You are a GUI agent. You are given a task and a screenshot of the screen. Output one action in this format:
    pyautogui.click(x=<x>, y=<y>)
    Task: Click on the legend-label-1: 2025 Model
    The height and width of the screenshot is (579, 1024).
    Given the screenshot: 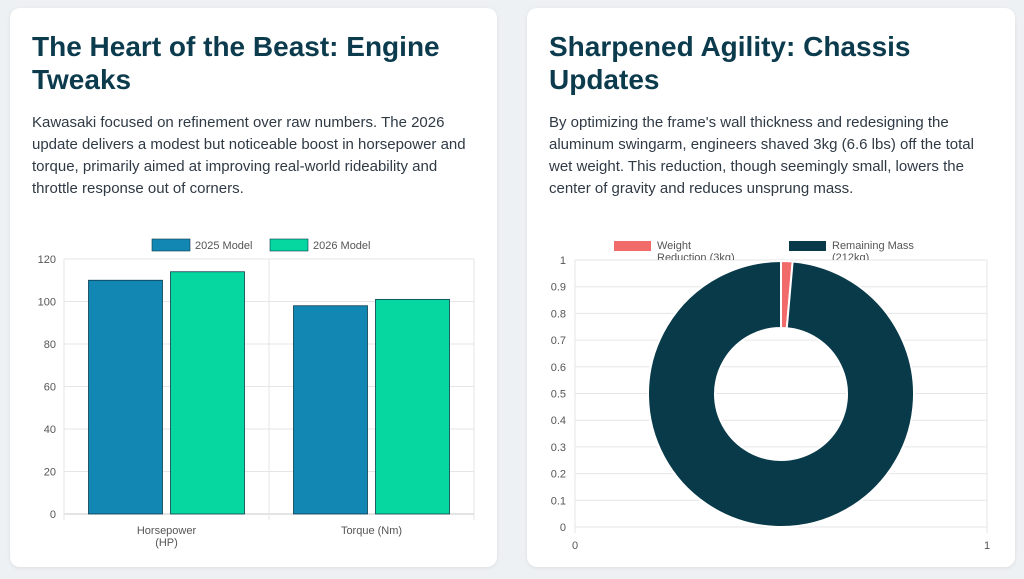 What is the action you would take?
    pyautogui.click(x=224, y=246)
    